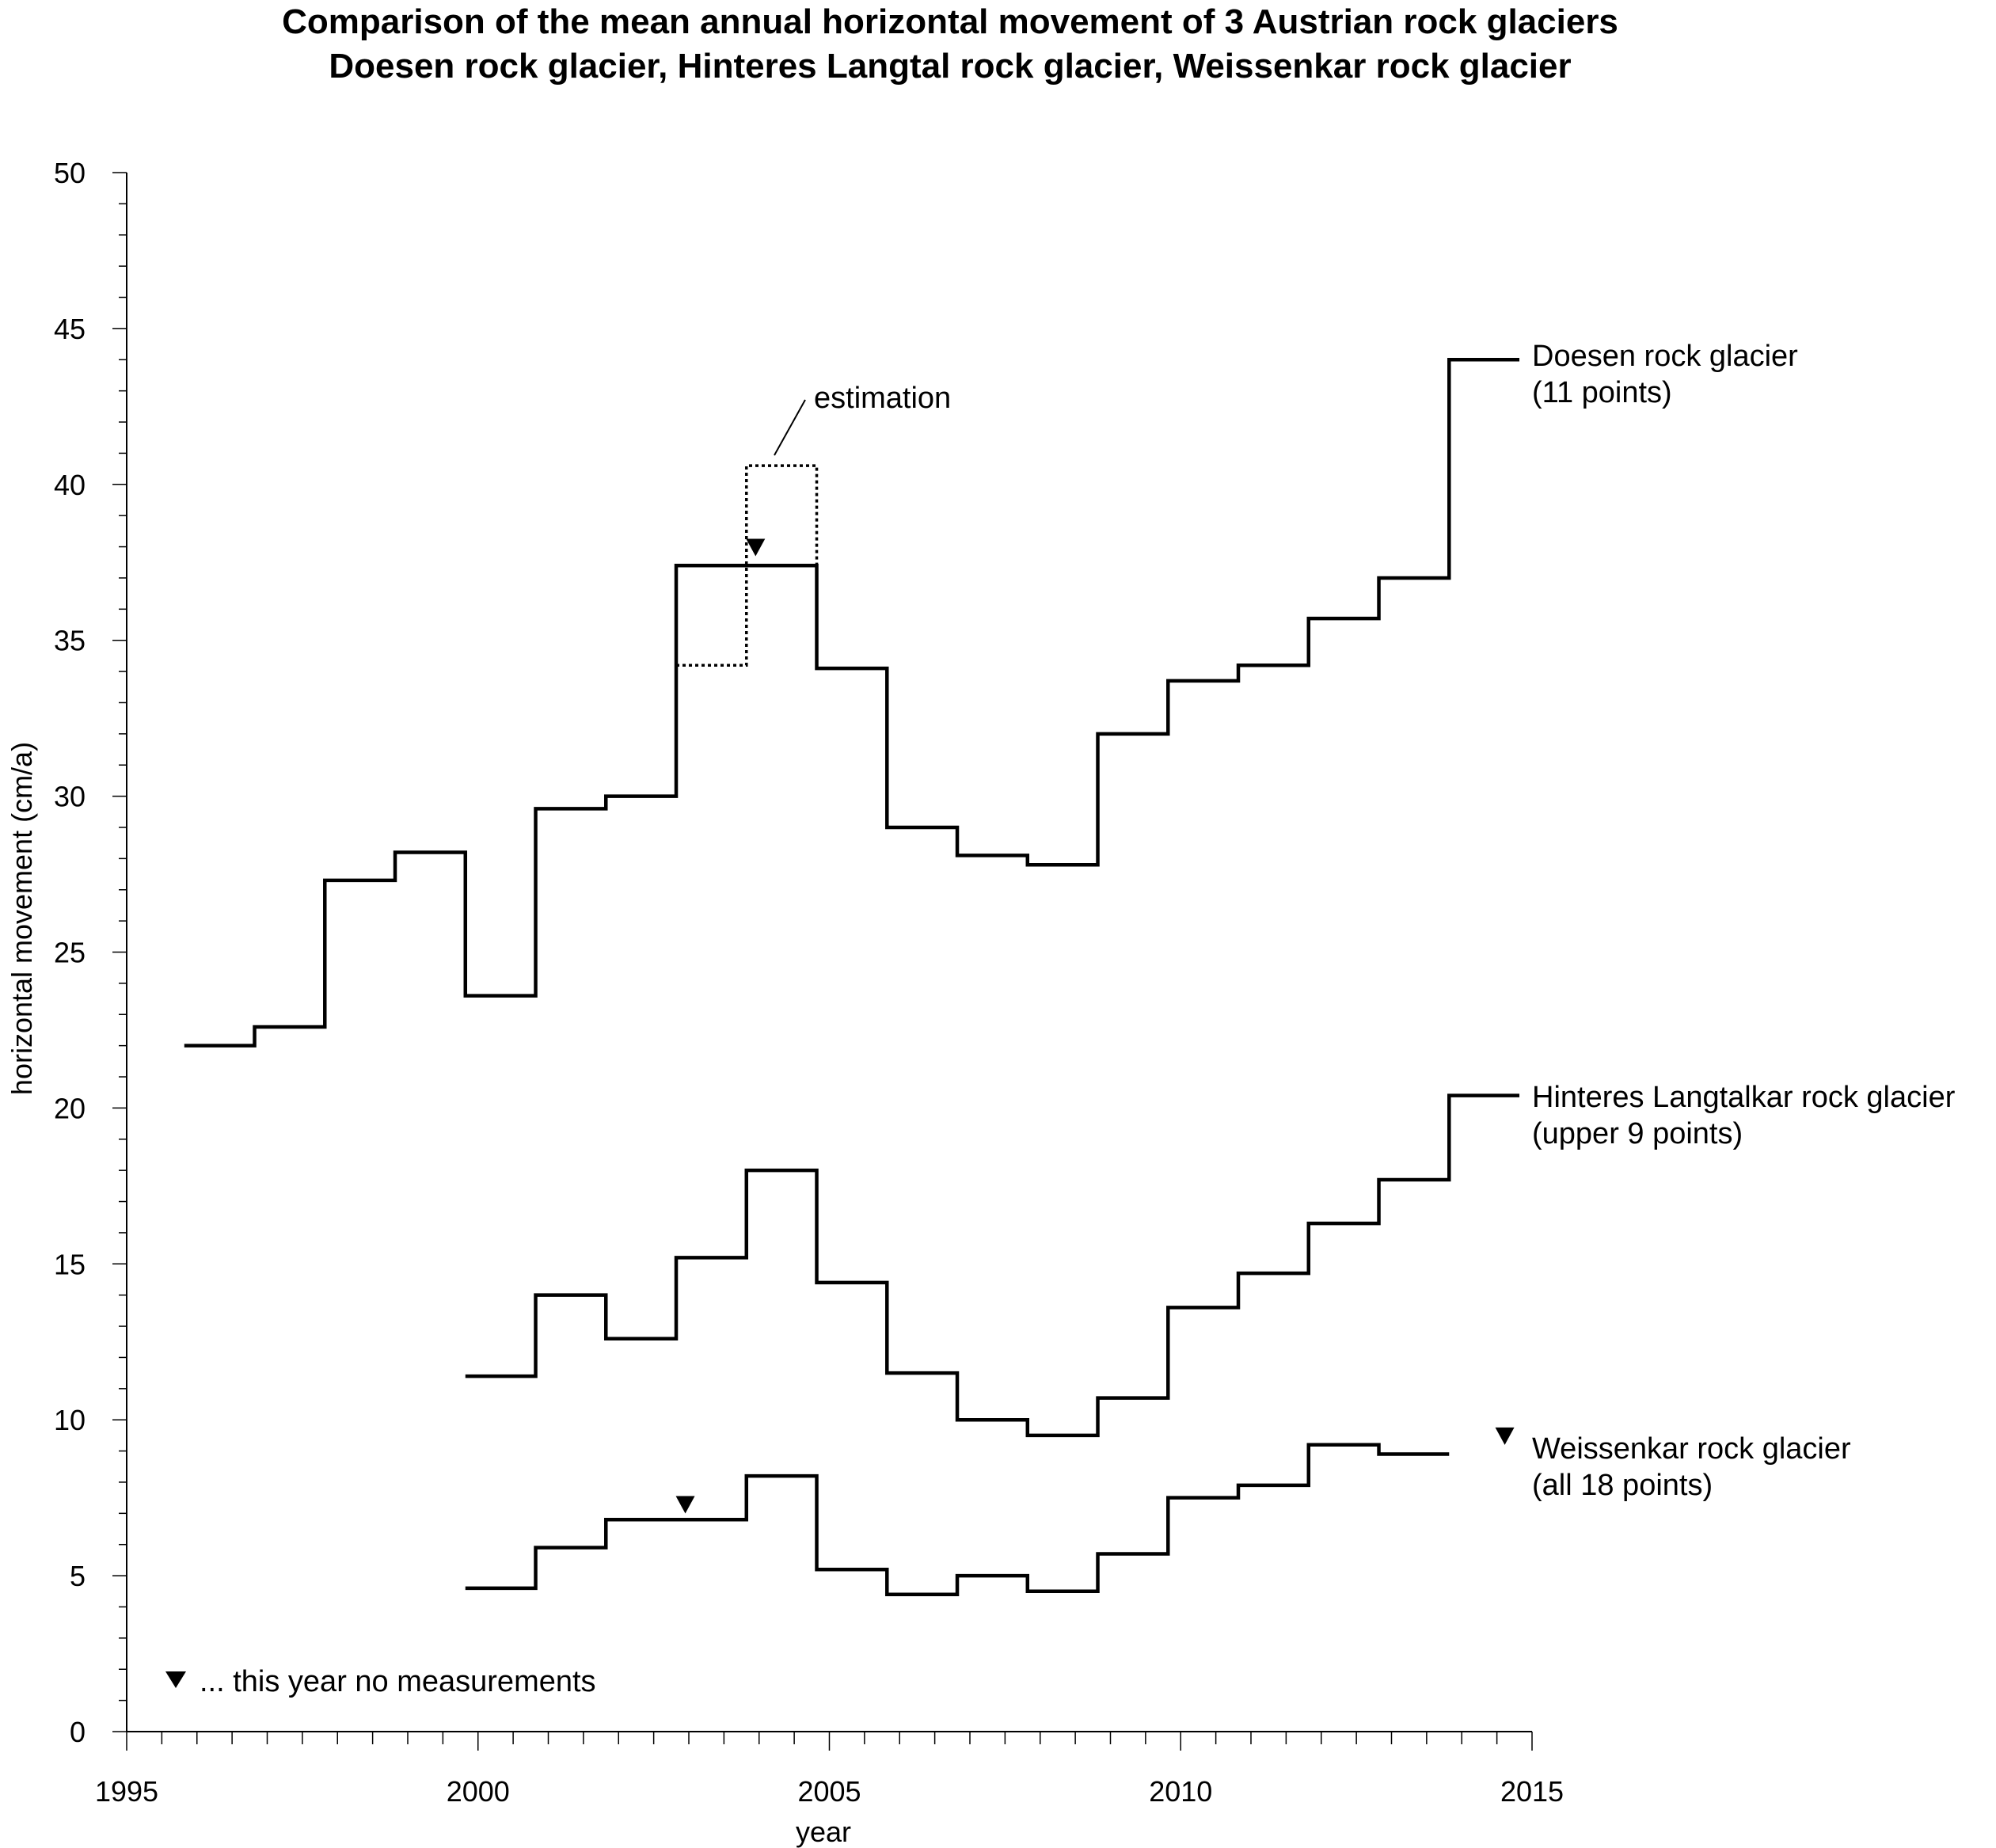  Describe the element at coordinates (829, 1769) in the screenshot. I see `x-axis: 1995 2000 2005 2010 2015` at that location.